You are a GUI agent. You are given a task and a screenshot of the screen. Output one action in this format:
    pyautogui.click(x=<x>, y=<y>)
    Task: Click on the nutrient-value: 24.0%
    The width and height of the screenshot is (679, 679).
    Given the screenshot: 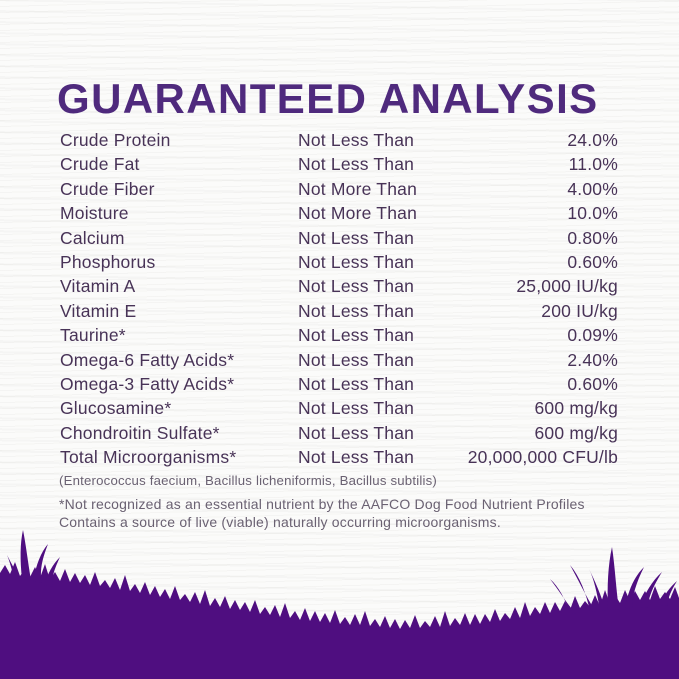 What is the action you would take?
    pyautogui.click(x=592, y=140)
    